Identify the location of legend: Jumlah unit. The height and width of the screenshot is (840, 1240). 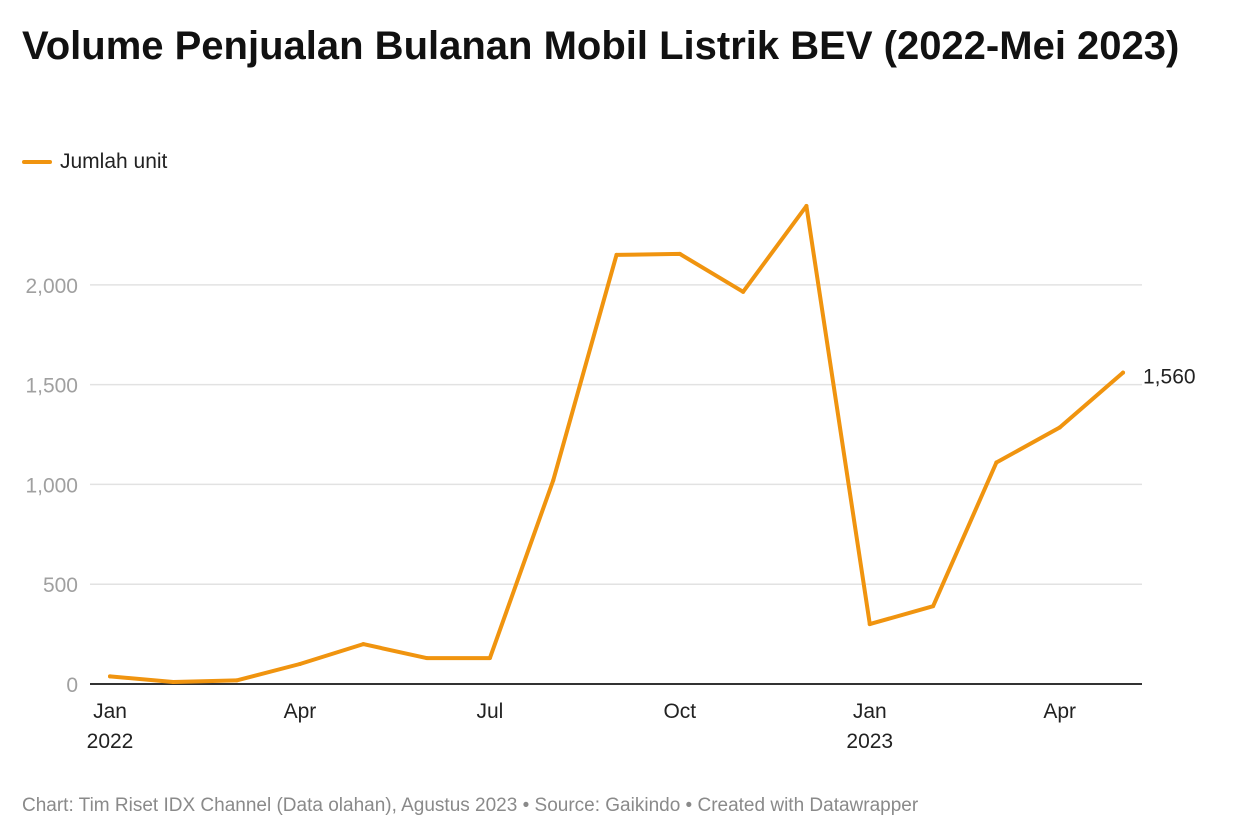
(94, 162).